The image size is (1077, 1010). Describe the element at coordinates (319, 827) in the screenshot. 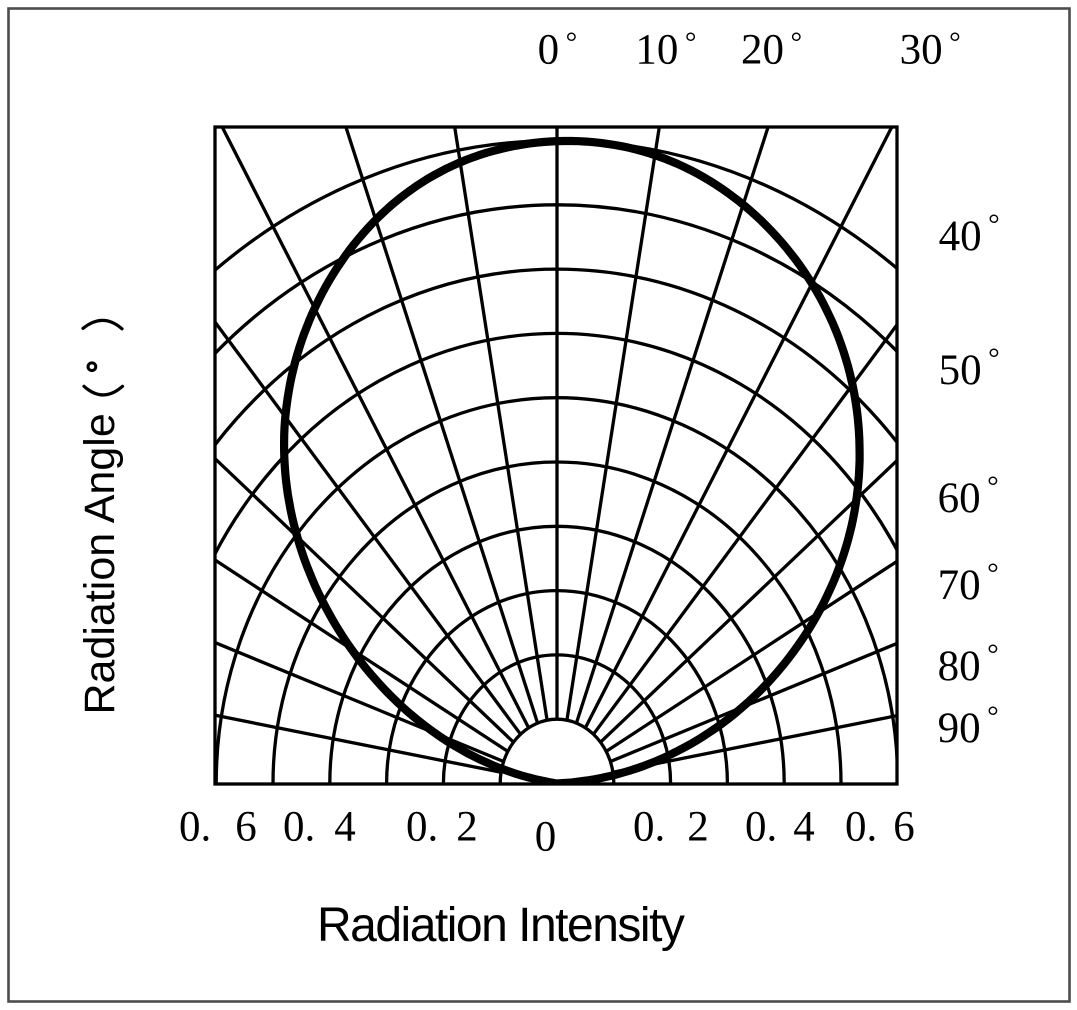

I see `svg-text:0.4: 0. 4` at that location.